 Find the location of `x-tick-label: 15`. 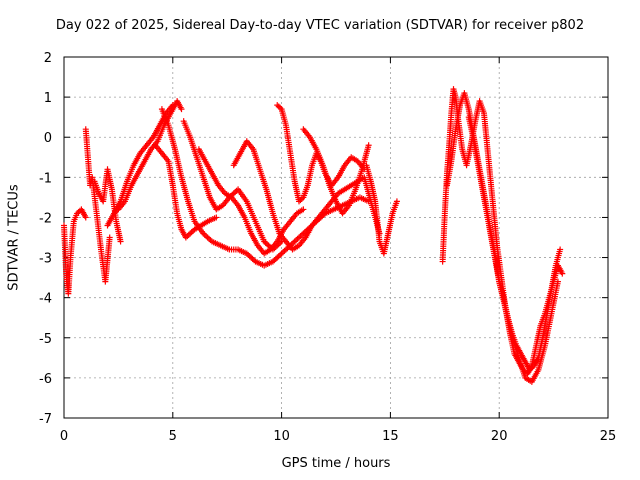

x-tick-label: 15 is located at coordinates (390, 436).